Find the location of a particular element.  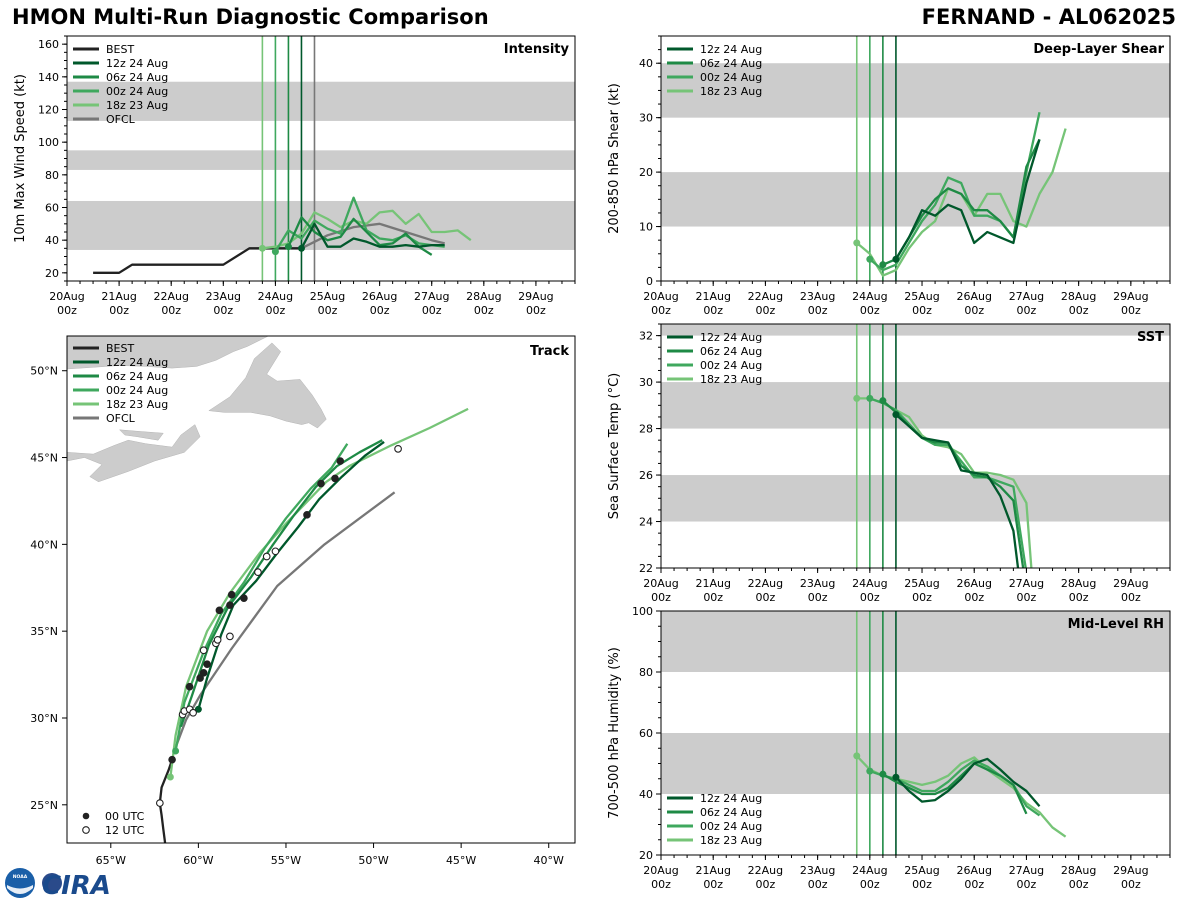

panel-label: Track is located at coordinates (549, 351).